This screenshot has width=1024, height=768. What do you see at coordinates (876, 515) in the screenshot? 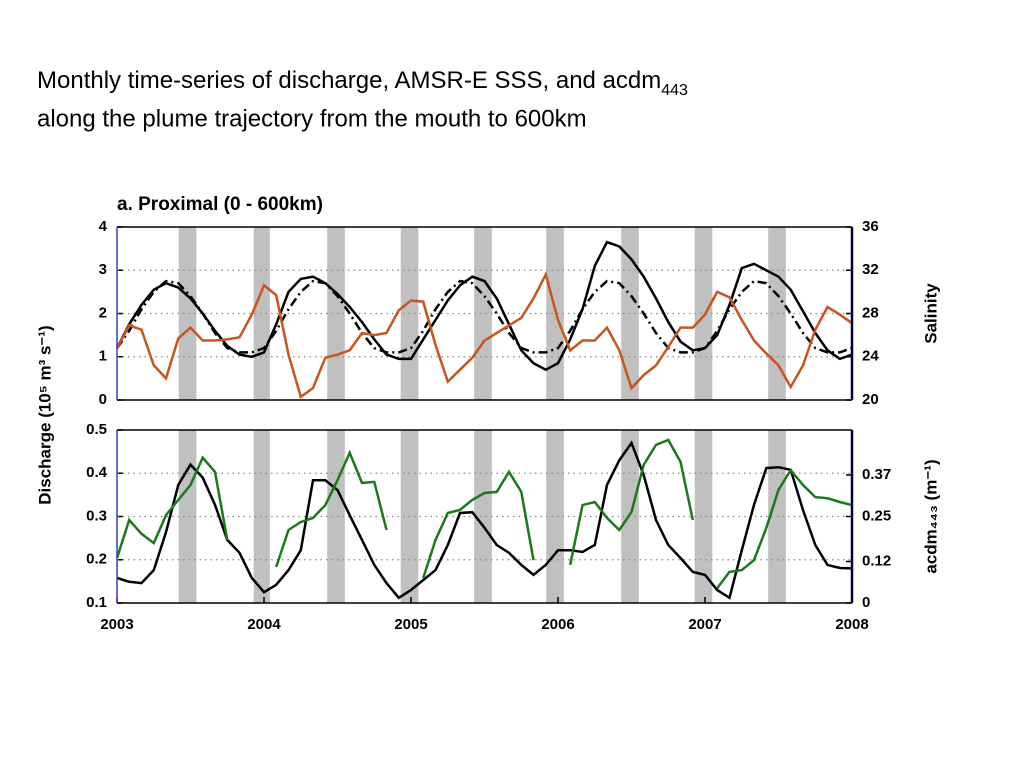
I see `y2-tick-label: 0.25` at bounding box center [876, 515].